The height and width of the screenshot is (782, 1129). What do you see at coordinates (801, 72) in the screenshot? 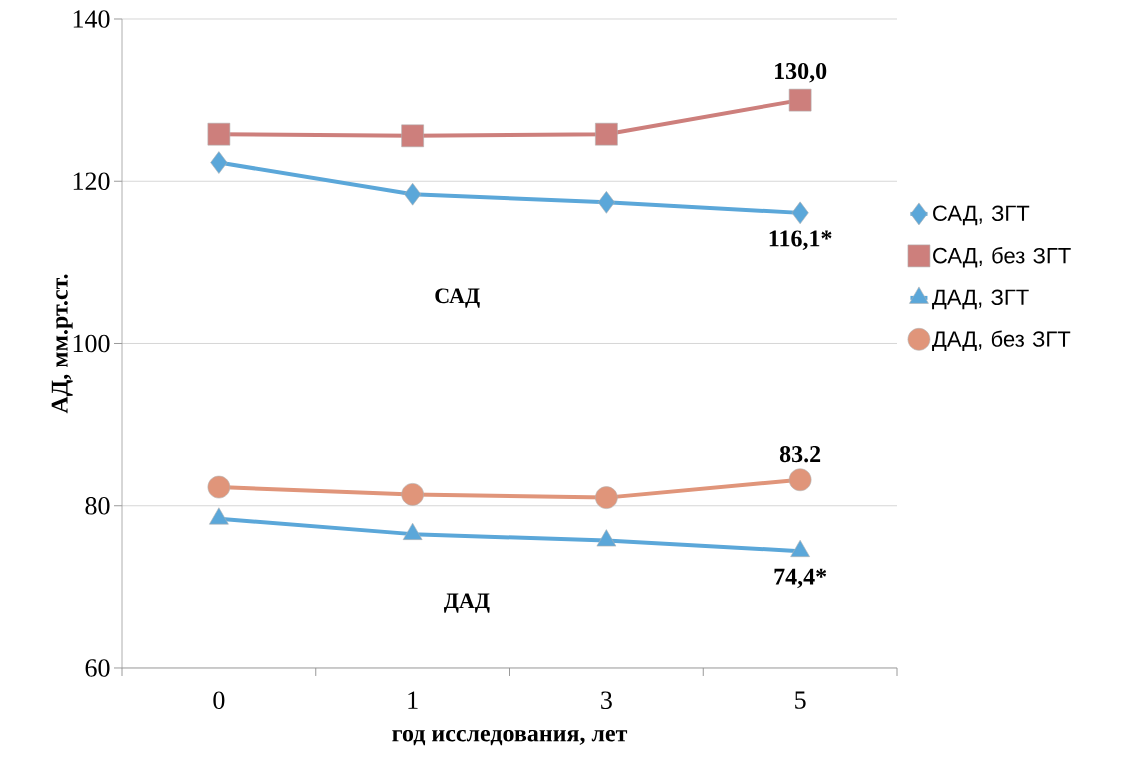
I see `data-label: 130,0` at bounding box center [801, 72].